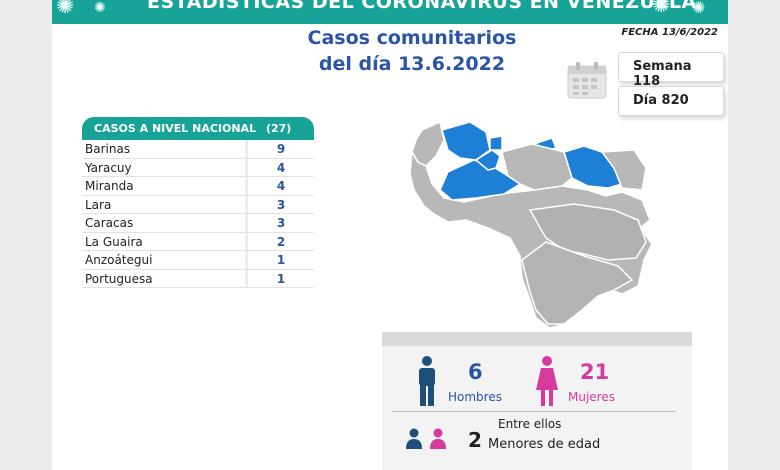 The image size is (780, 470). I want to click on state-name: Portuguesa, so click(165, 278).